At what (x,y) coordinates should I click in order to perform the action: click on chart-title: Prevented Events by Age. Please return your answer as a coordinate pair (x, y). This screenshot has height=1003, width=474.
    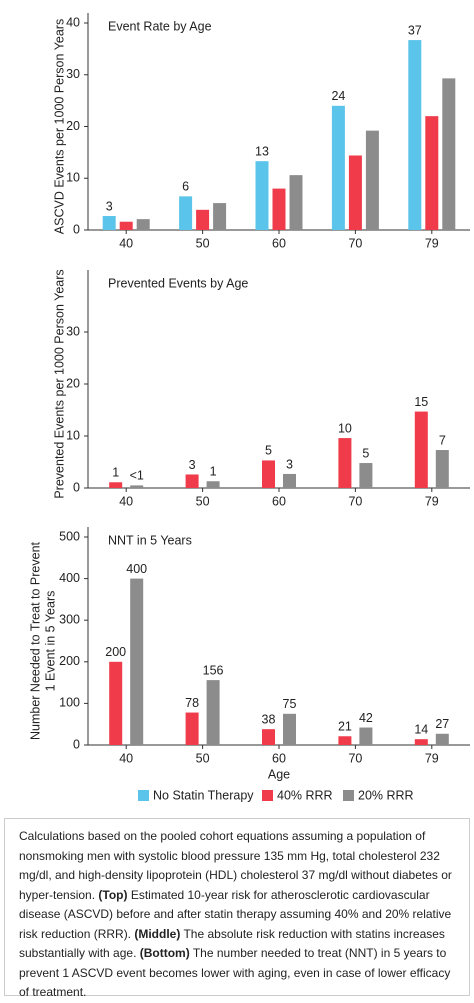
    Looking at the image, I should click on (178, 283).